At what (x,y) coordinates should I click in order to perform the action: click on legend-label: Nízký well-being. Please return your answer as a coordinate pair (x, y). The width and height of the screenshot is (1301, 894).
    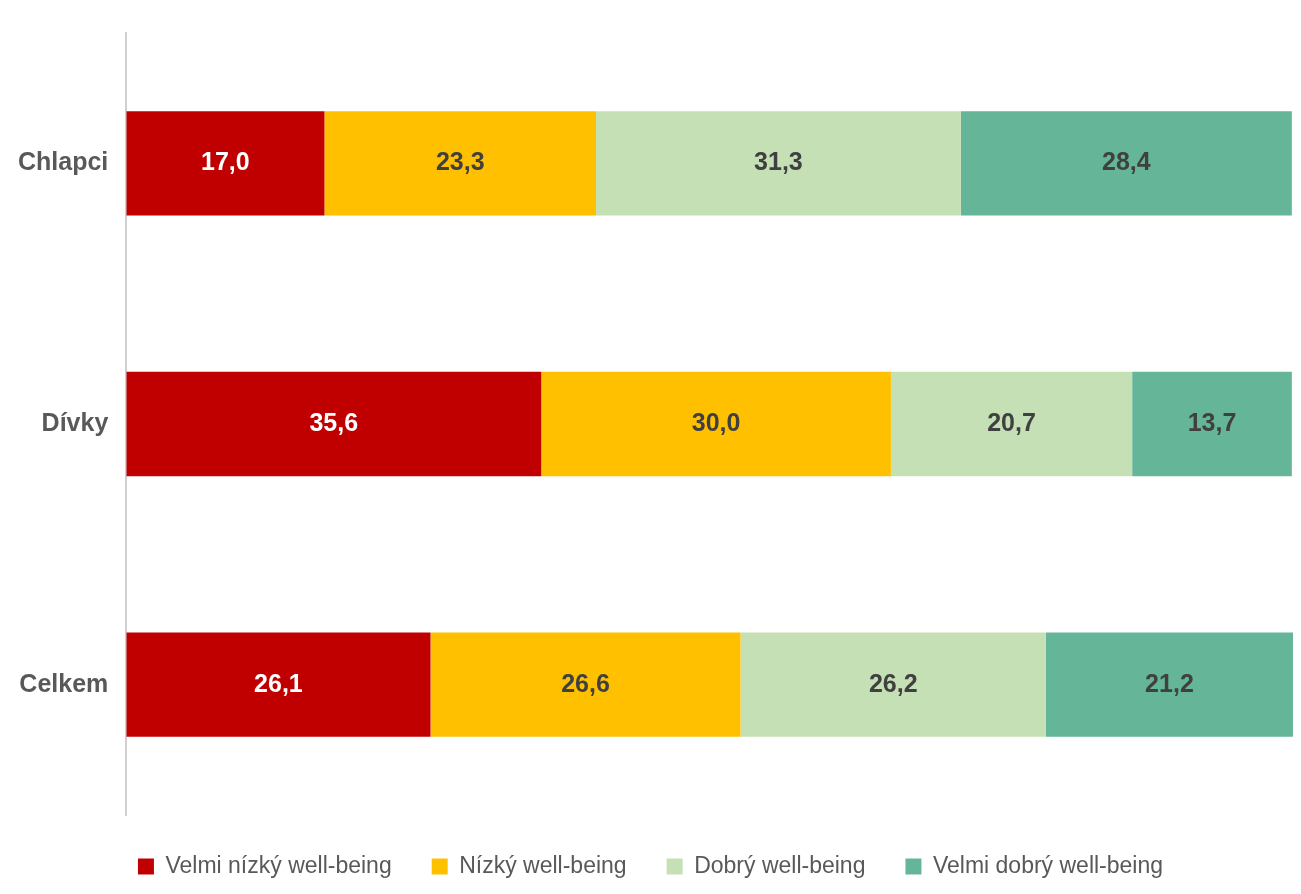
    Looking at the image, I should click on (543, 864).